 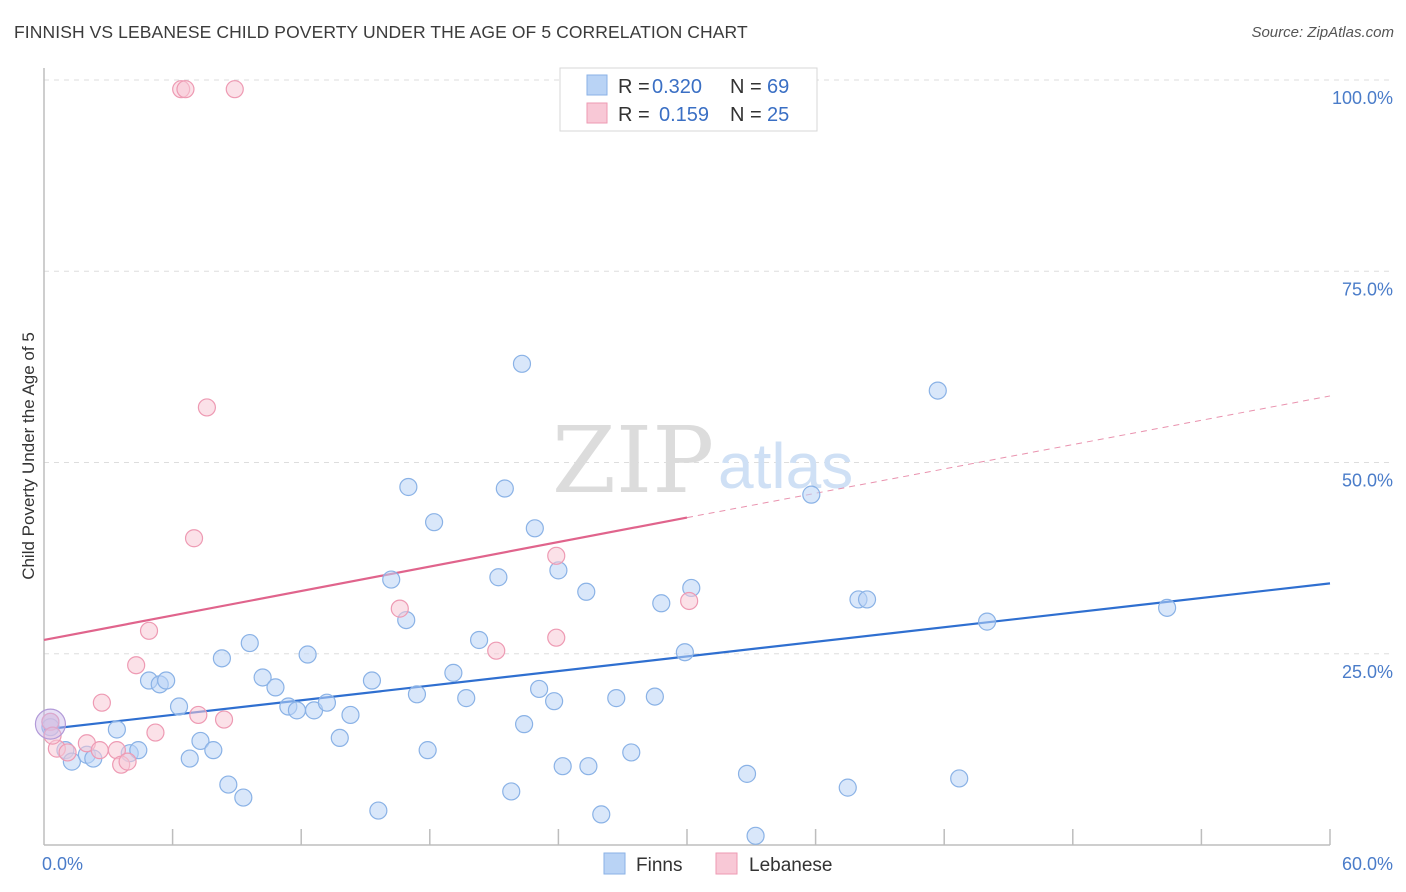 I want to click on y-tick-label-1: 50.0%, so click(x=1367, y=481).